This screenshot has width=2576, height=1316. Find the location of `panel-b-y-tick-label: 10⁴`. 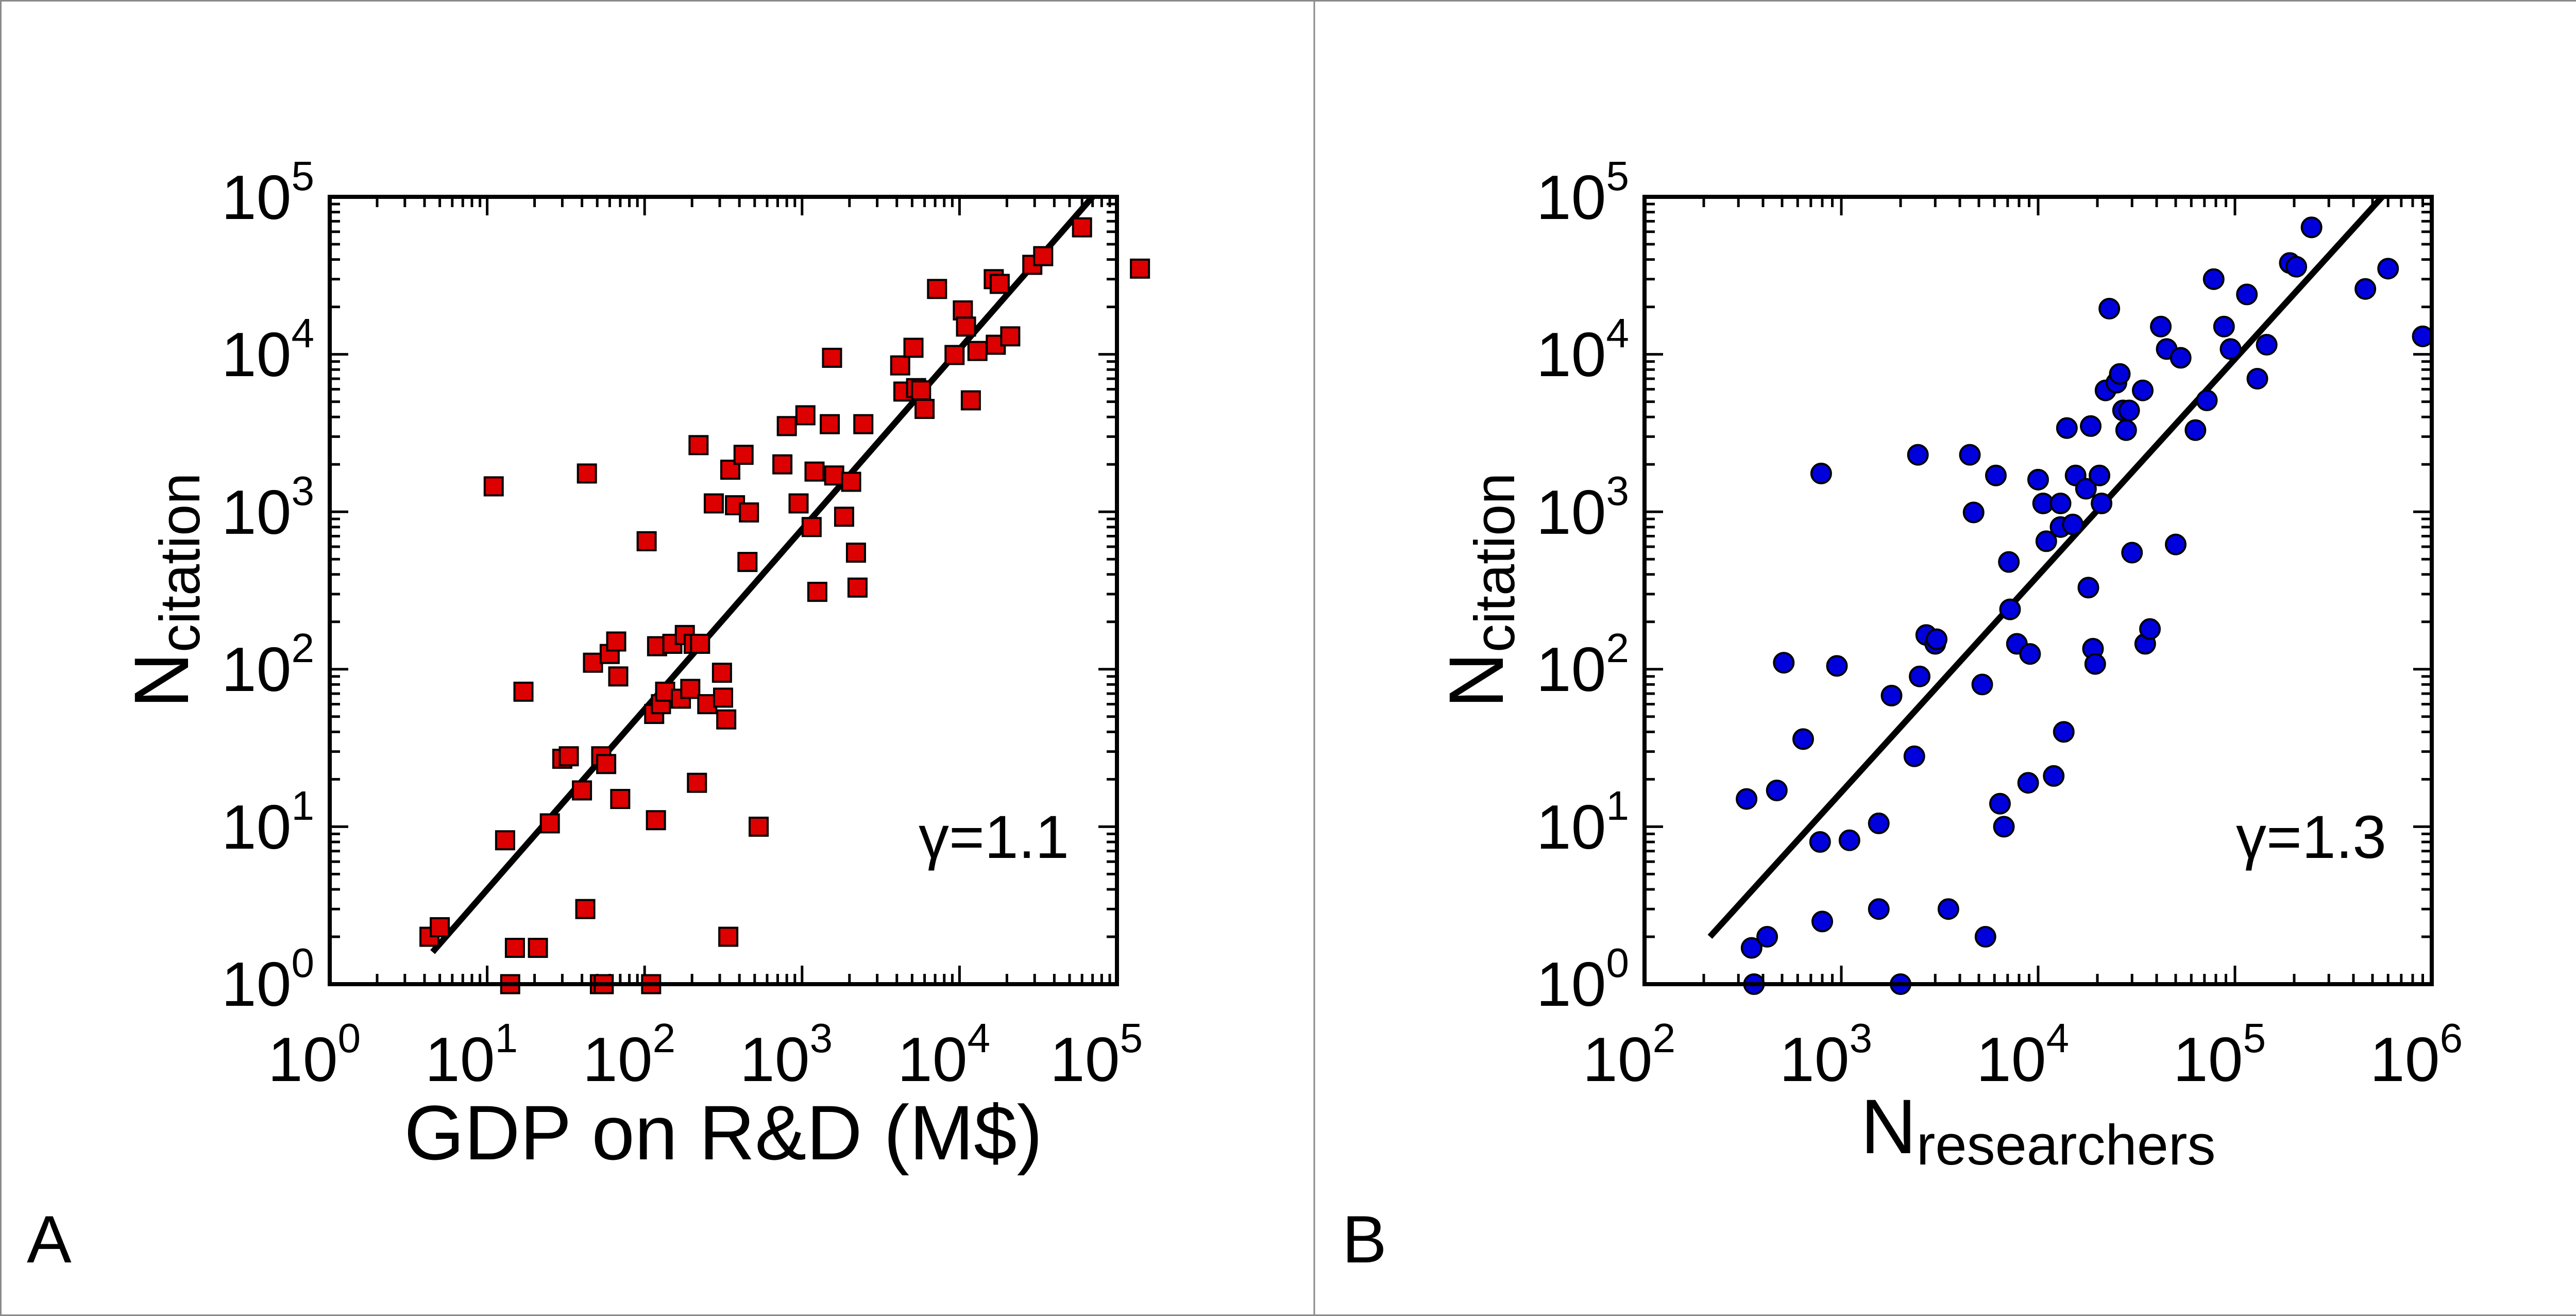

panel-b-y-tick-label: 10⁴ is located at coordinates (1582, 350).